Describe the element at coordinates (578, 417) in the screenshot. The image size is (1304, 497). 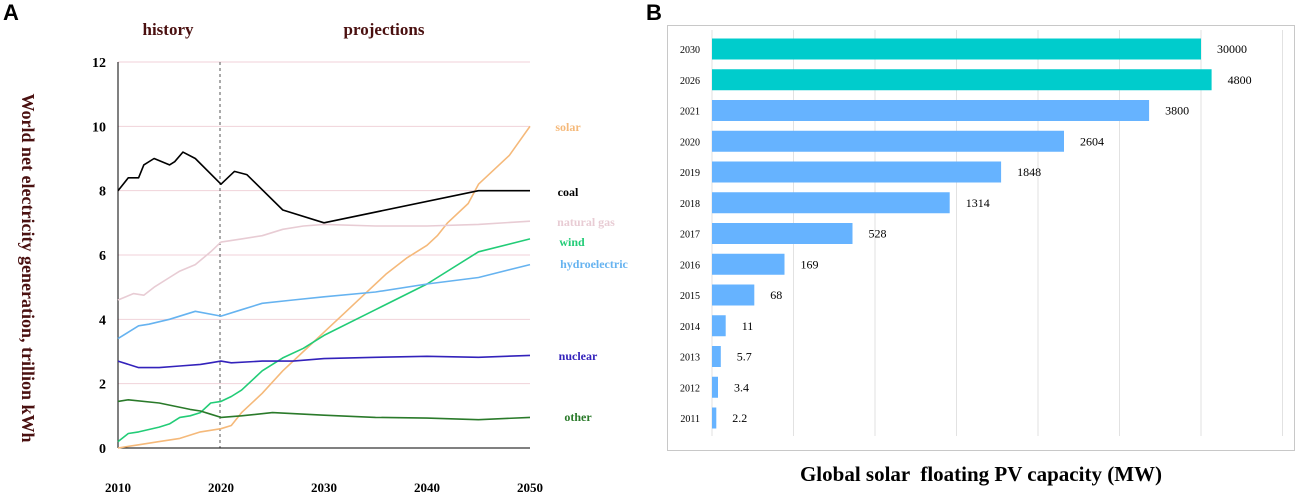
I see `series-label-other: other` at that location.